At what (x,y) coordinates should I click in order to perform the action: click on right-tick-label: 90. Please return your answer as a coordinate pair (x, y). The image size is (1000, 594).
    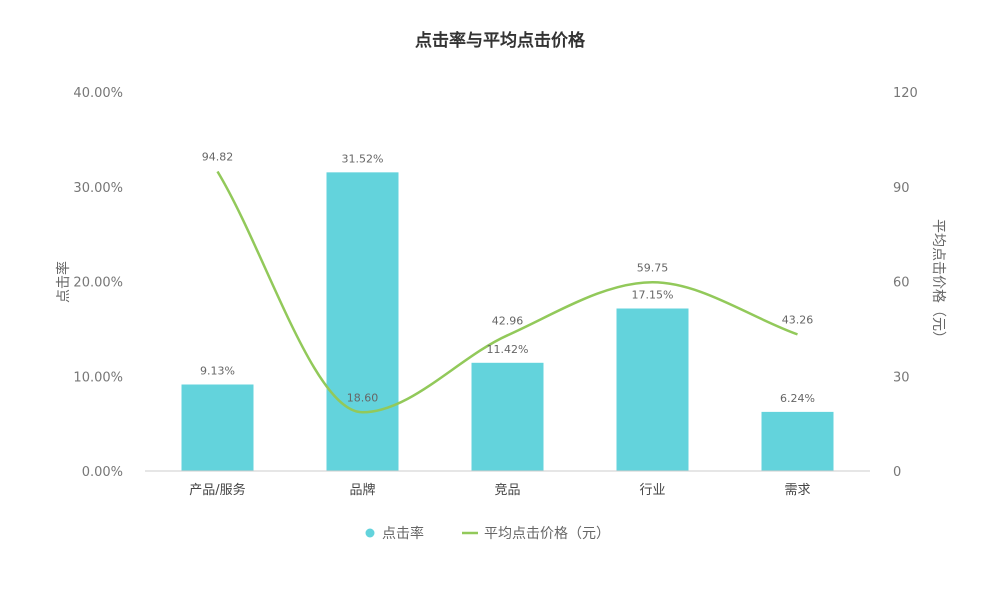
    Looking at the image, I should click on (901, 188).